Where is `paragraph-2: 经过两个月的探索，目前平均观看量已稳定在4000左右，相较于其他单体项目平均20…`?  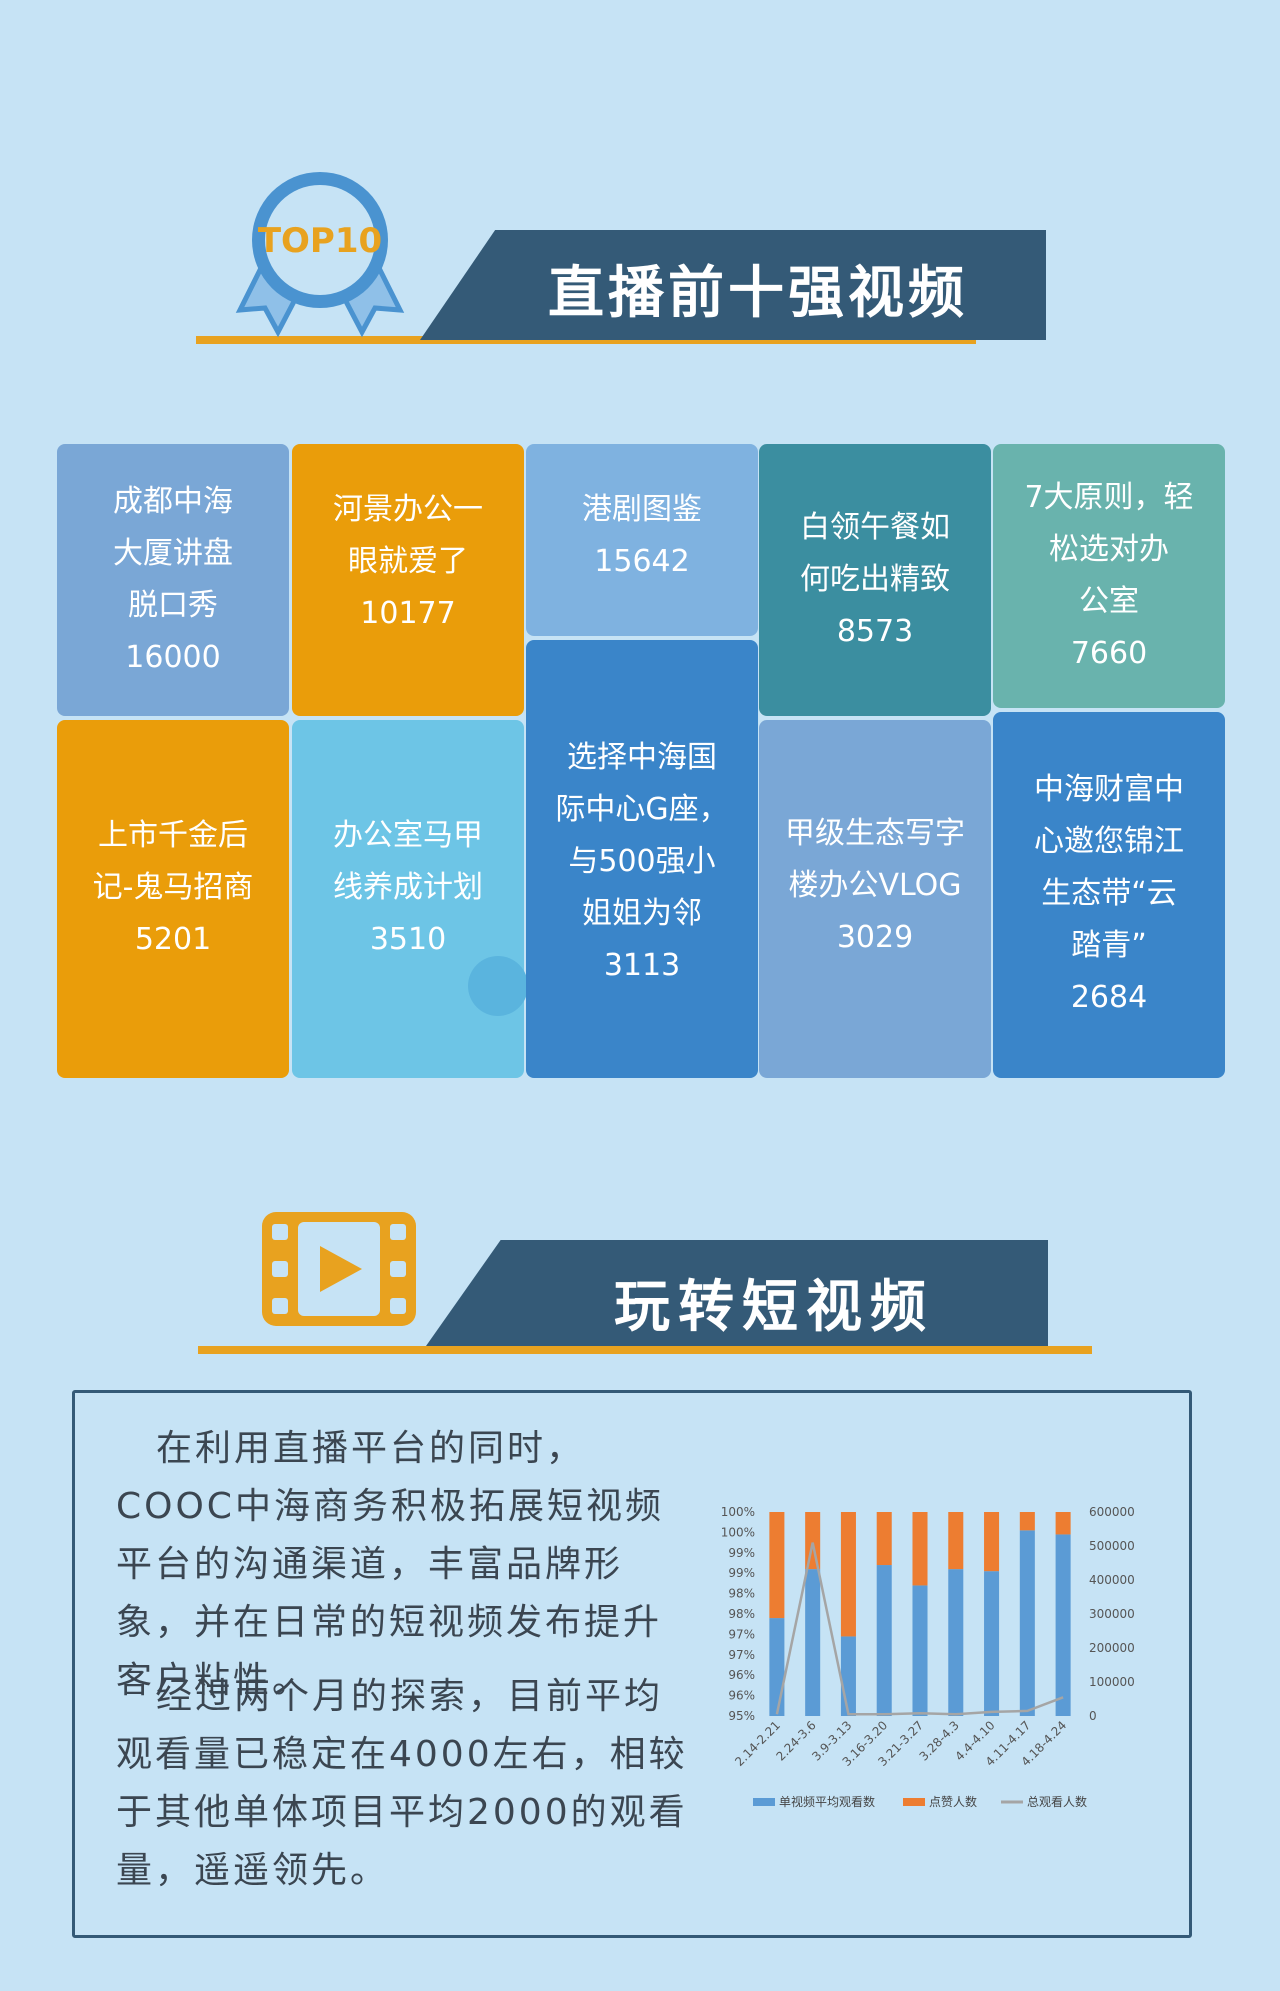
paragraph-2: 经过两个月的探索，目前平均观看量已稳定在4000左右，相较于其他单体项目平均20… is located at coordinates (402, 1783).